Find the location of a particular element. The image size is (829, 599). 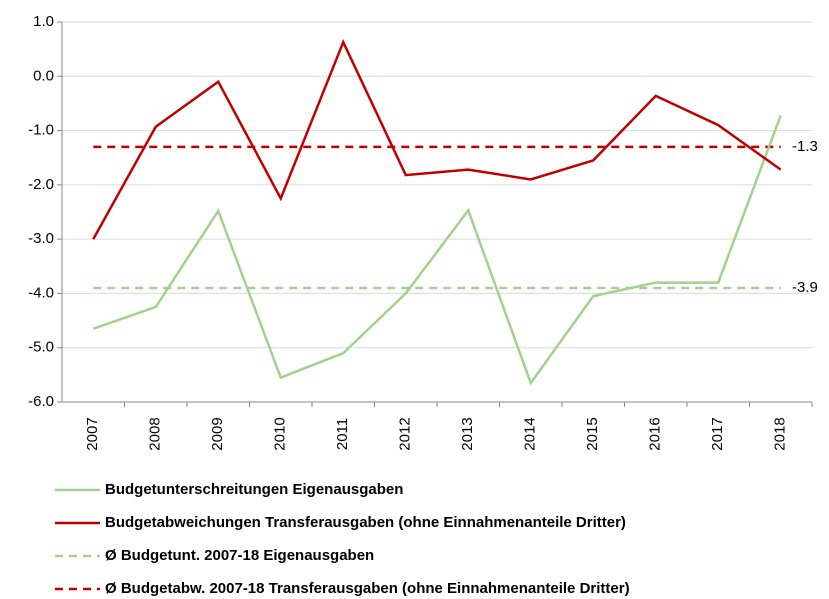

y-tick-label: -6.0 is located at coordinates (41, 401).